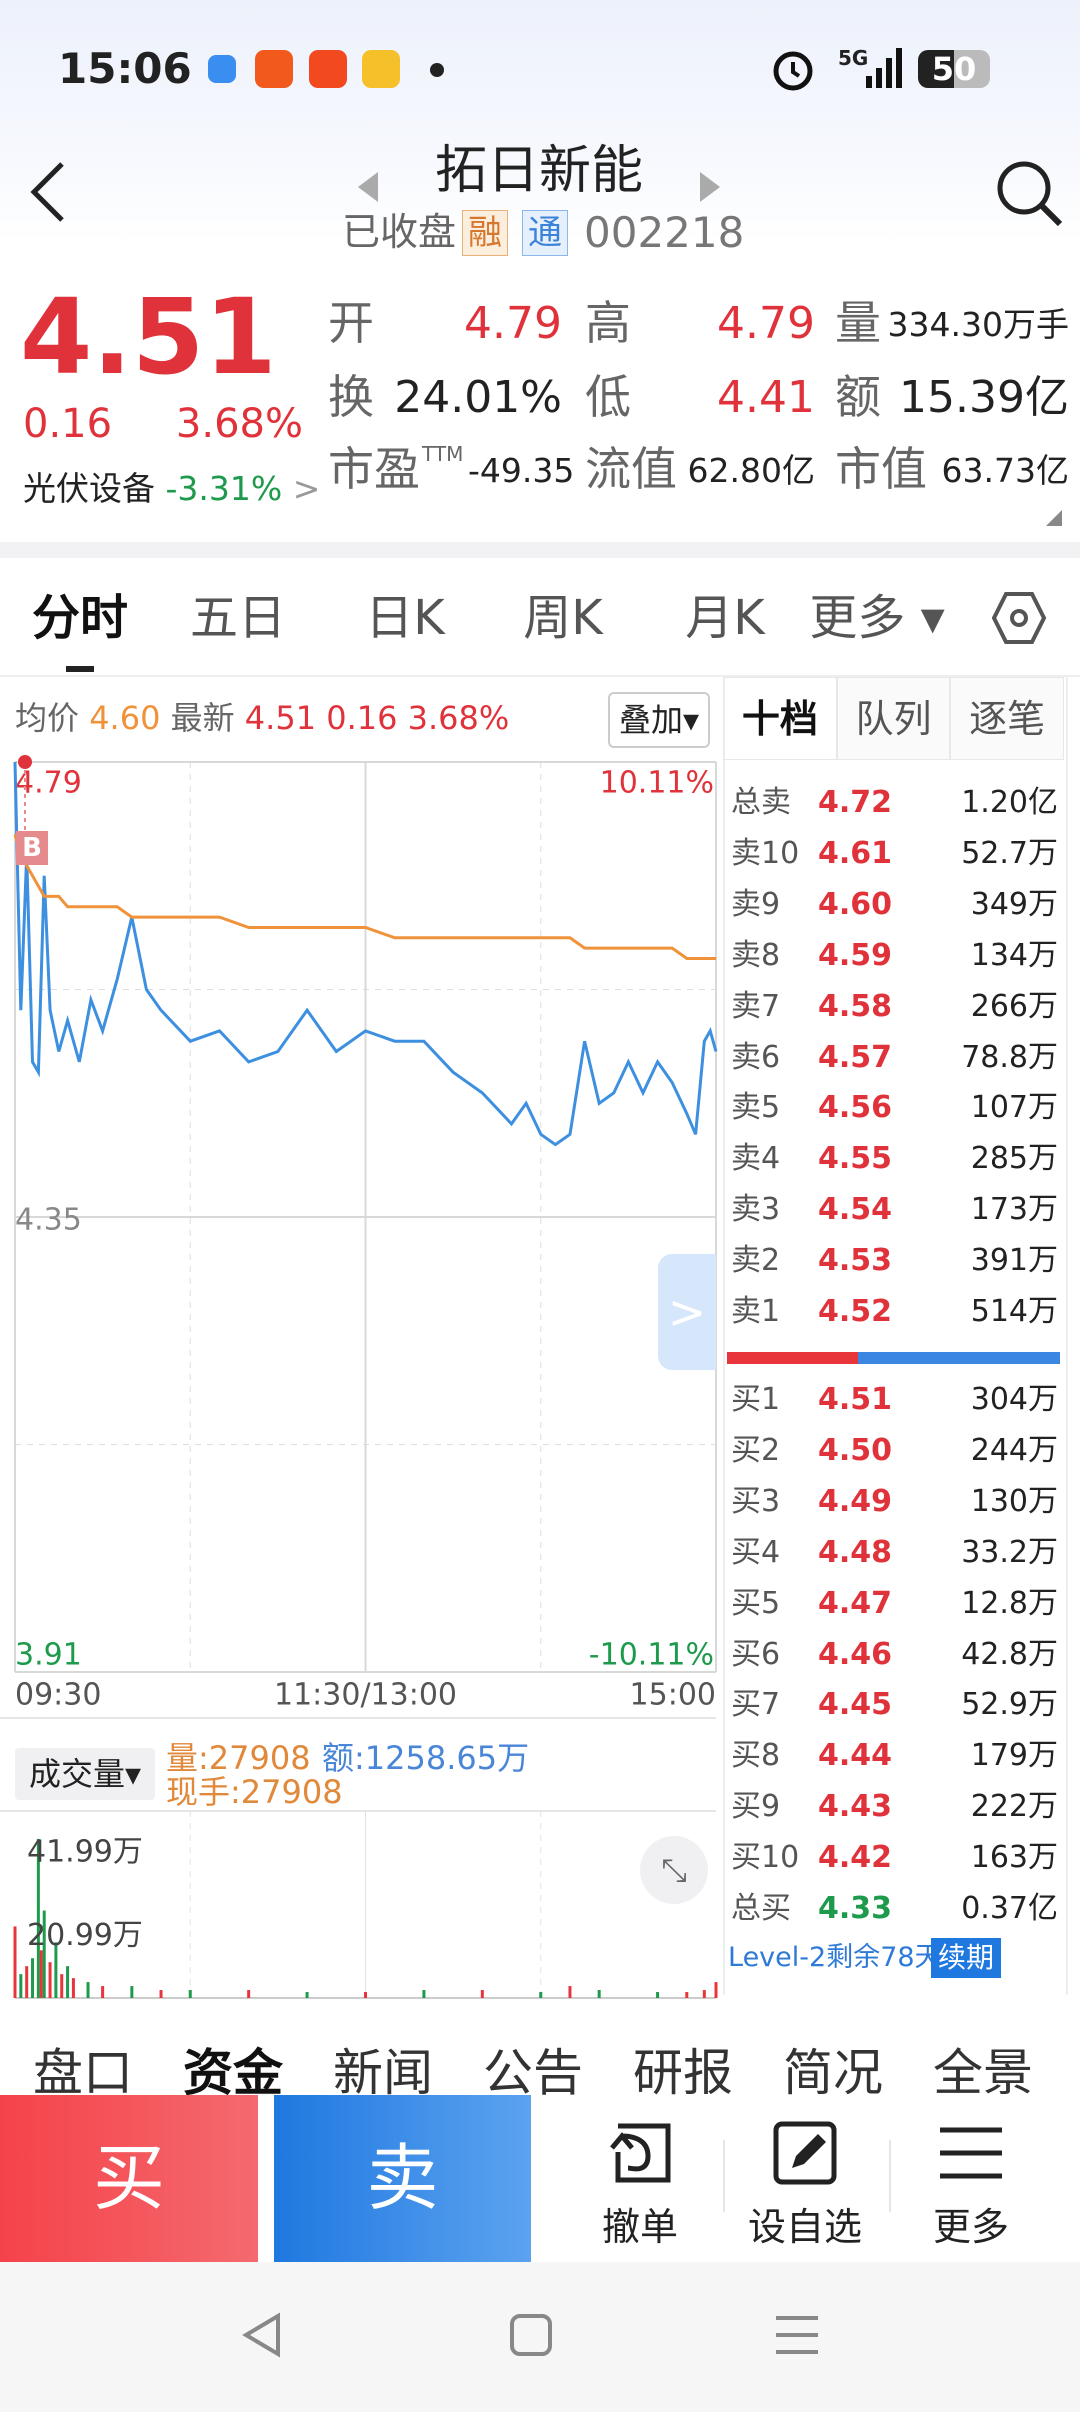 This screenshot has width=1080, height=2412. Describe the element at coordinates (351, 323) in the screenshot. I see `stat-label: 开` at that location.